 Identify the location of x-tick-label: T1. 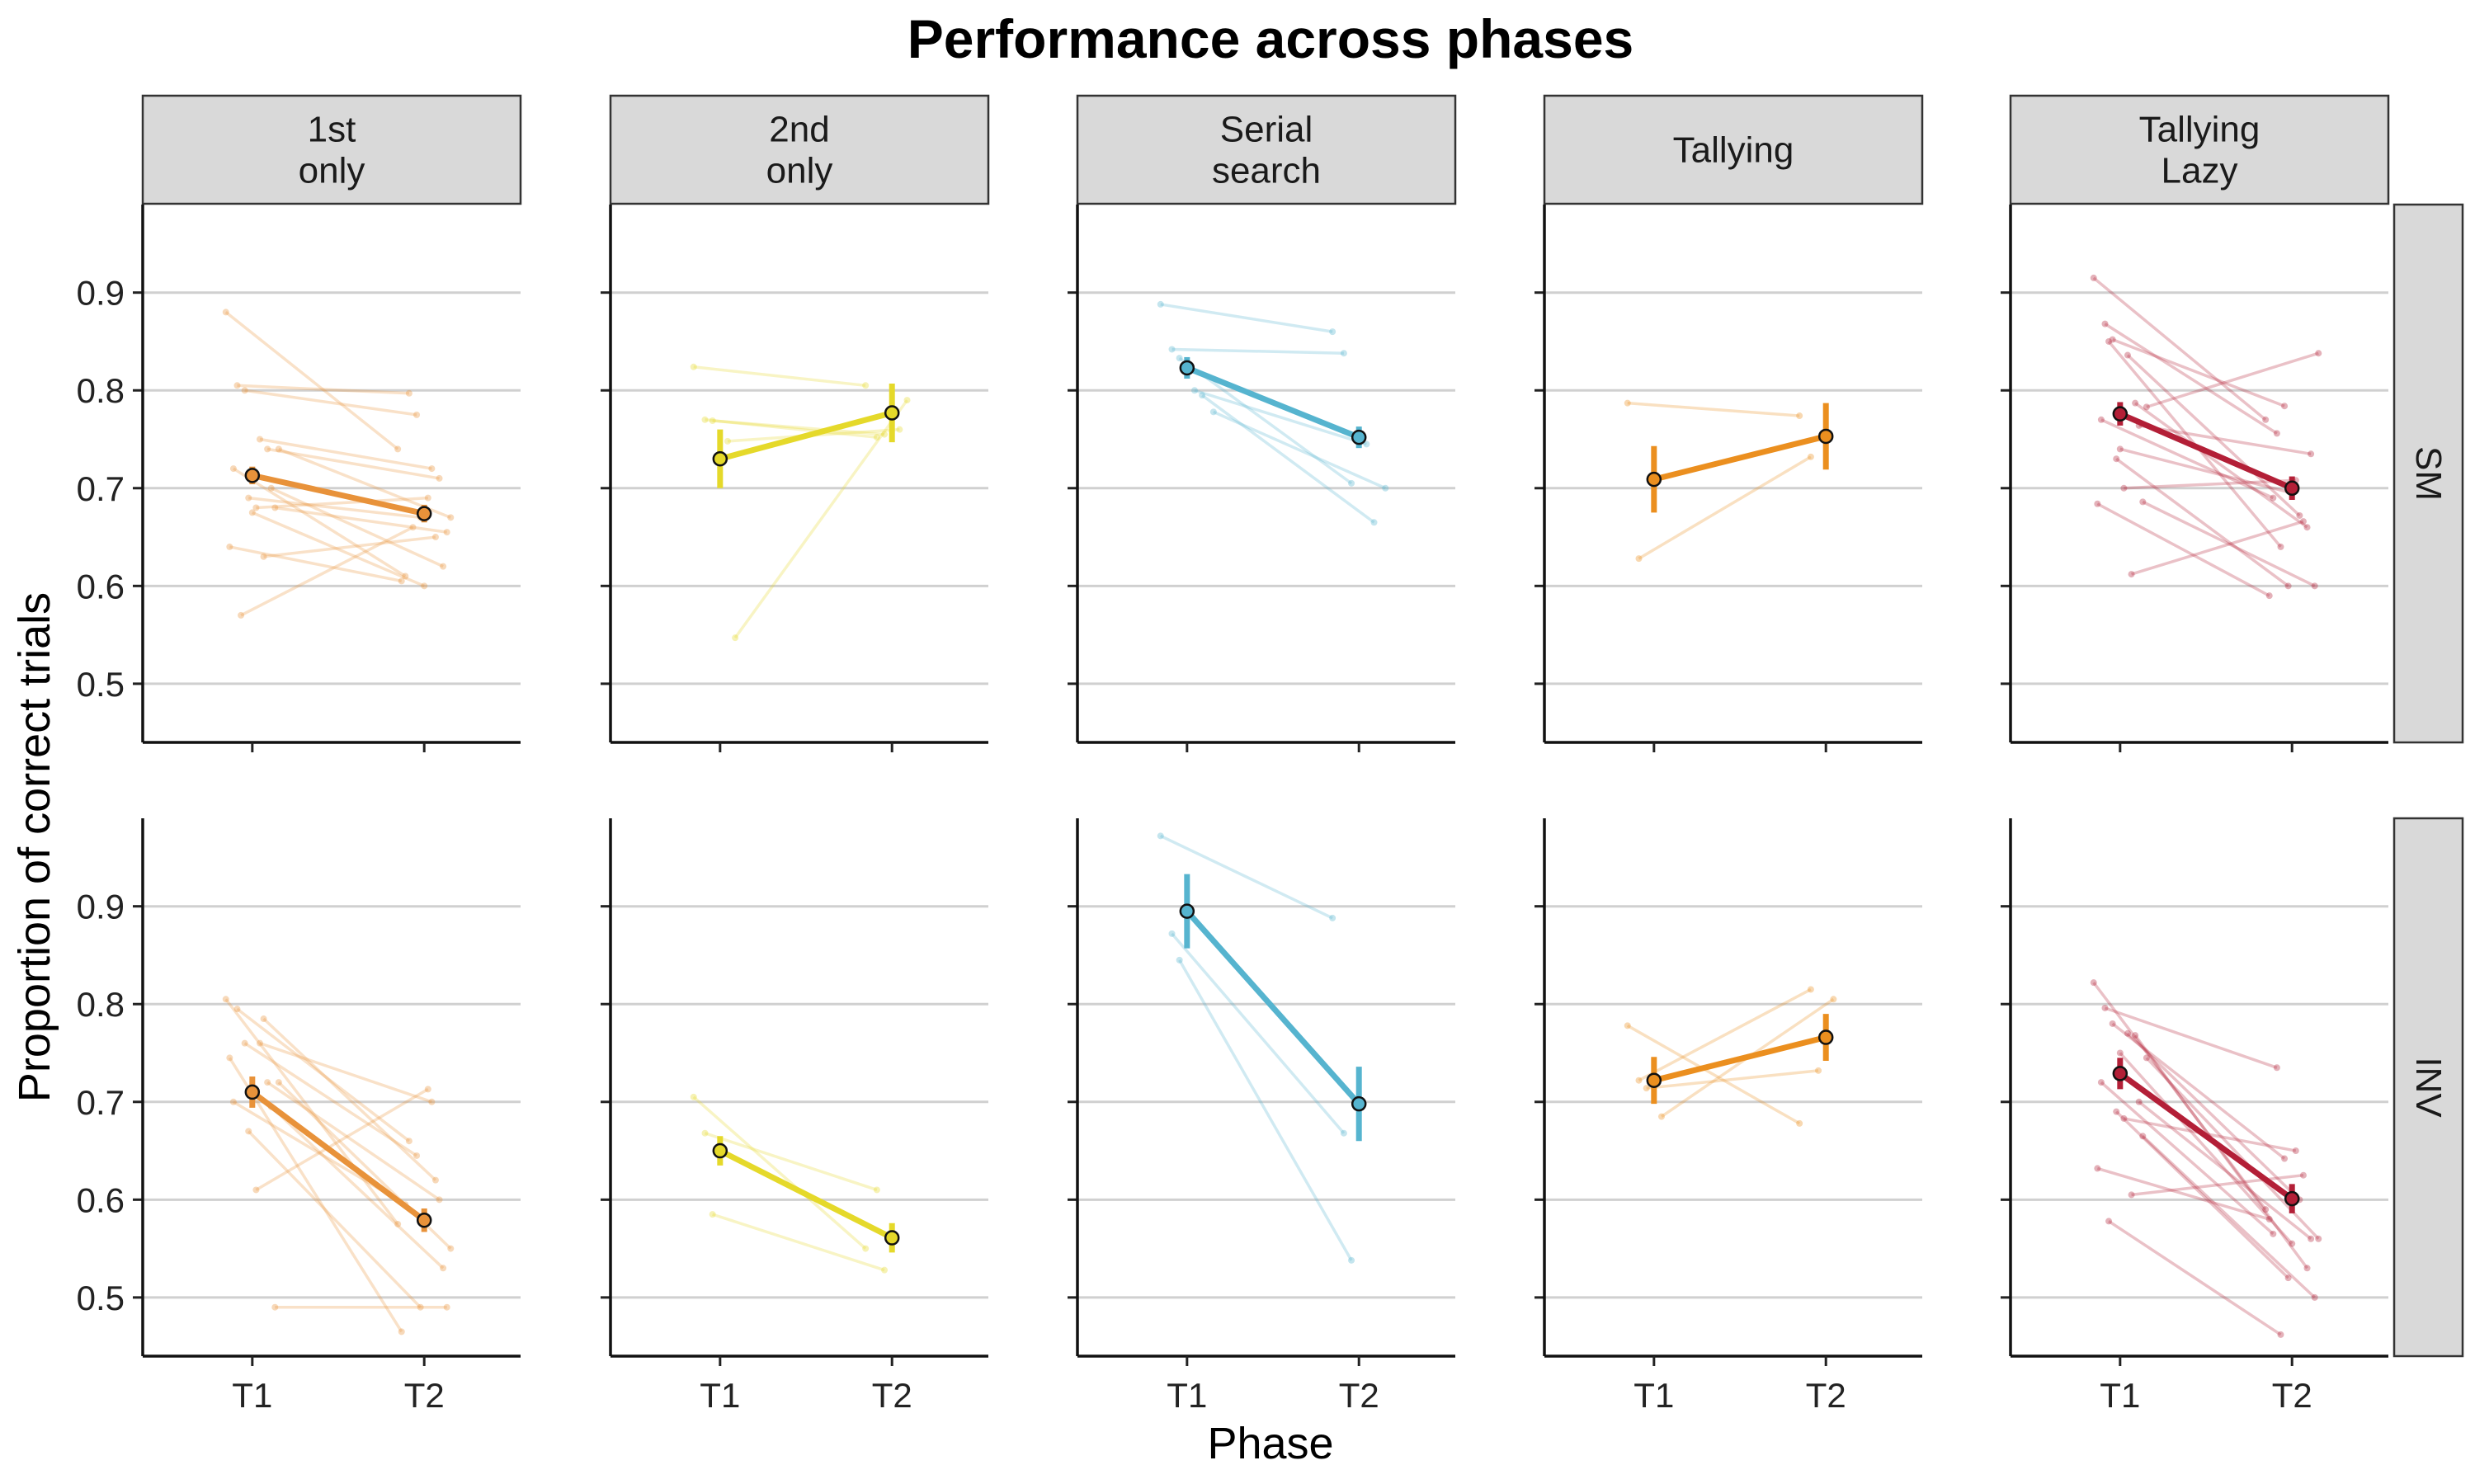
(1654, 1395).